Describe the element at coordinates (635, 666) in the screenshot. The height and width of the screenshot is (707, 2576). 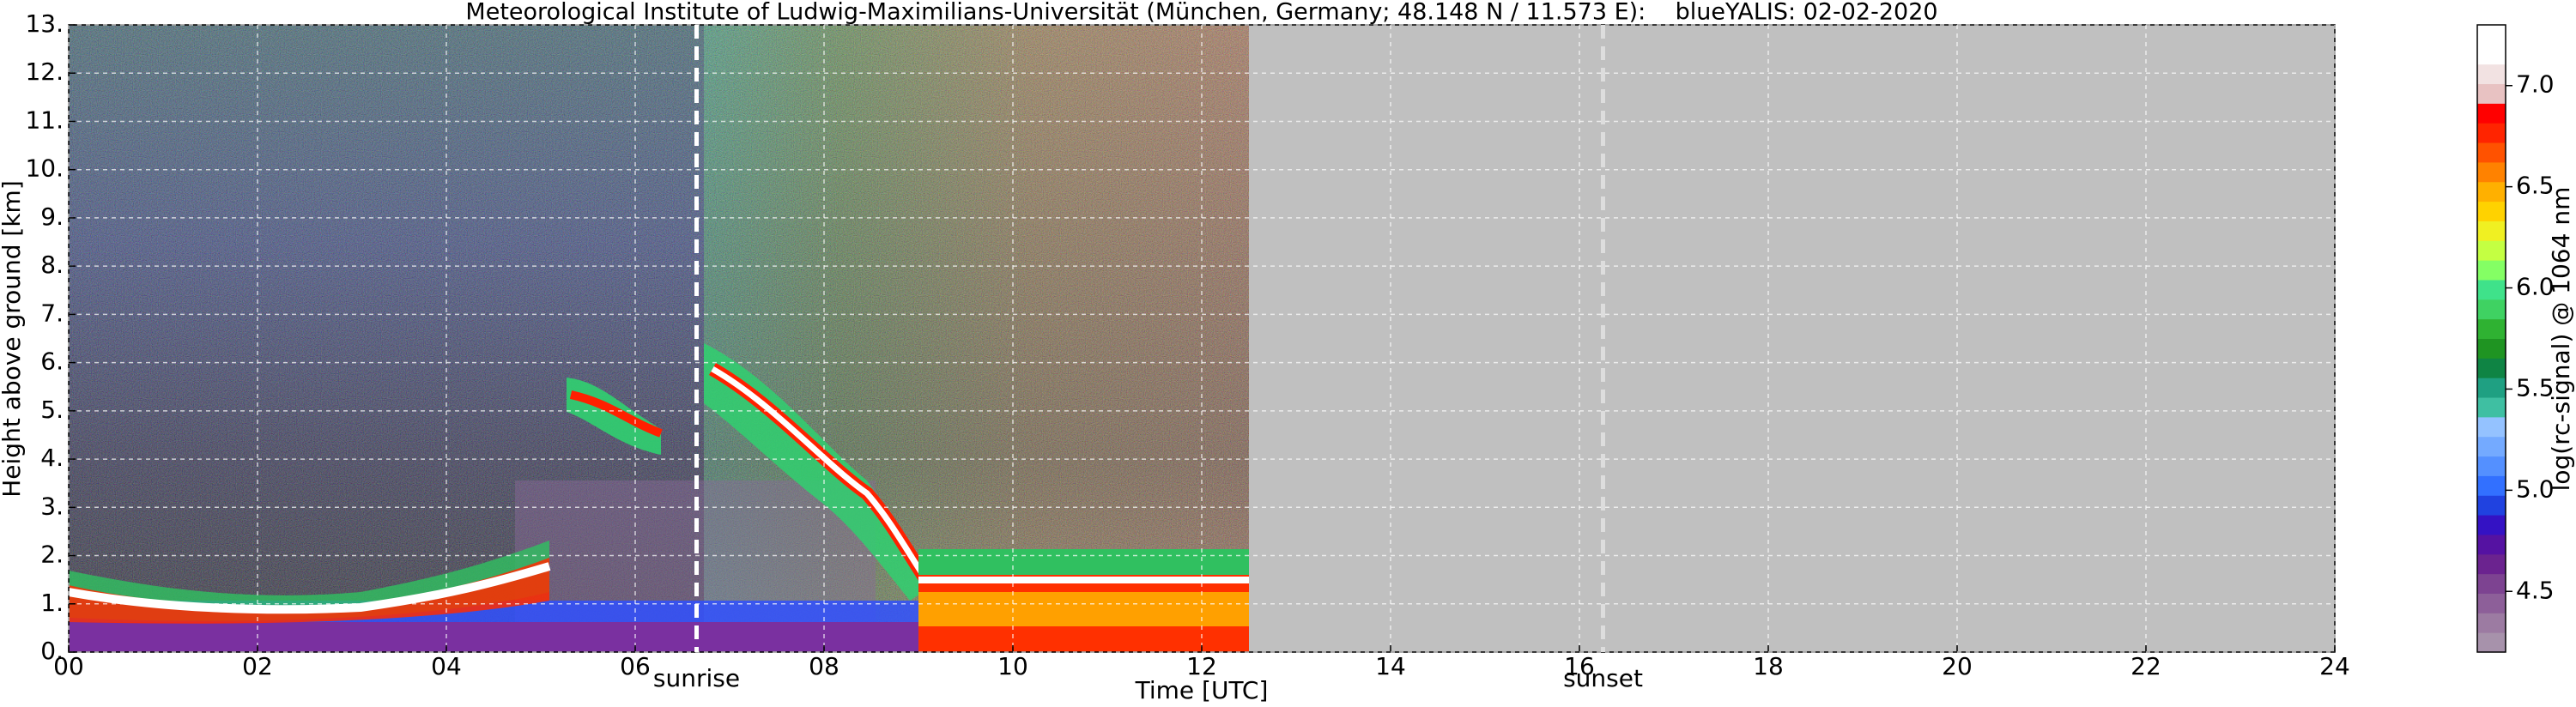
I see `x-tick-label: 06` at that location.